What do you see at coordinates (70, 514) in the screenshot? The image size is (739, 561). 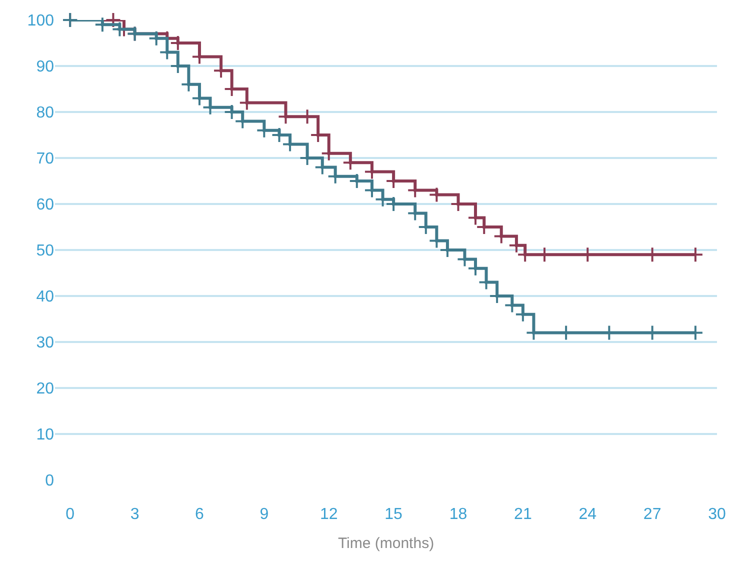 I see `x-tick-label: 0` at bounding box center [70, 514].